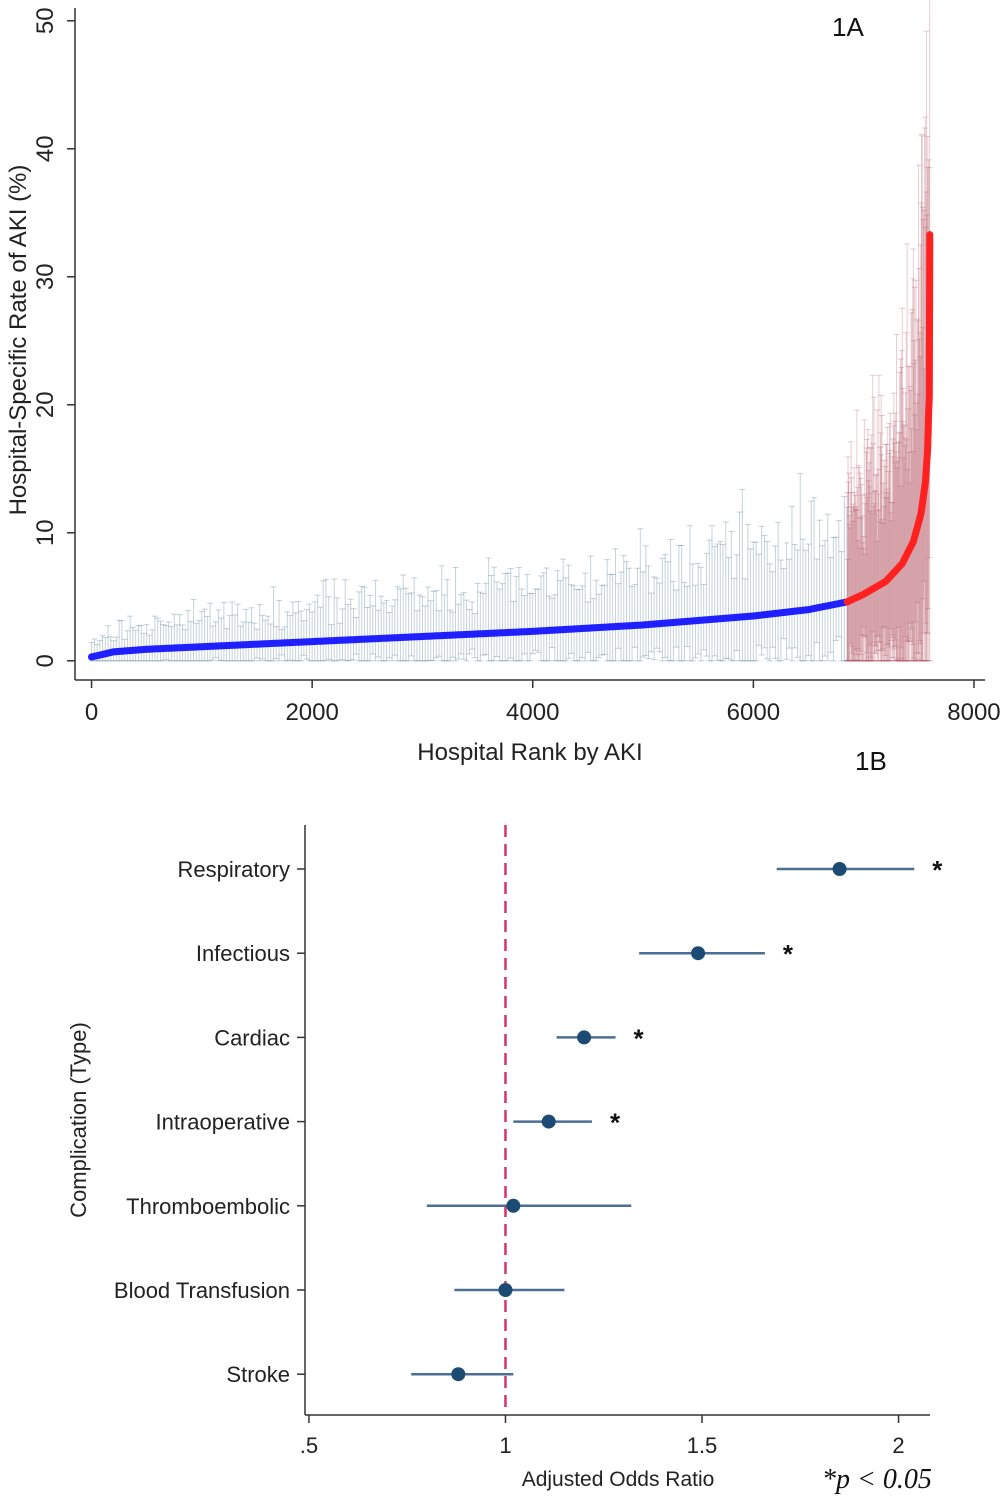 This screenshot has height=1500, width=1000. Describe the element at coordinates (702, 1445) in the screenshot. I see `x-tick-label: 1.5` at that location.